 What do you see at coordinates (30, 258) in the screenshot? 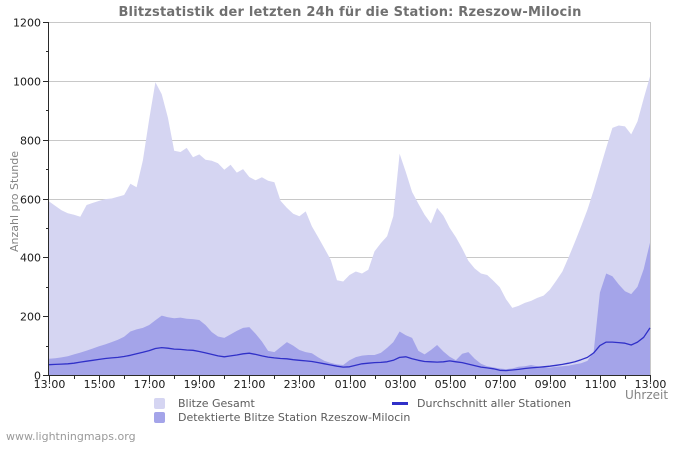
I see `y-tick-label: 400` at bounding box center [30, 258].